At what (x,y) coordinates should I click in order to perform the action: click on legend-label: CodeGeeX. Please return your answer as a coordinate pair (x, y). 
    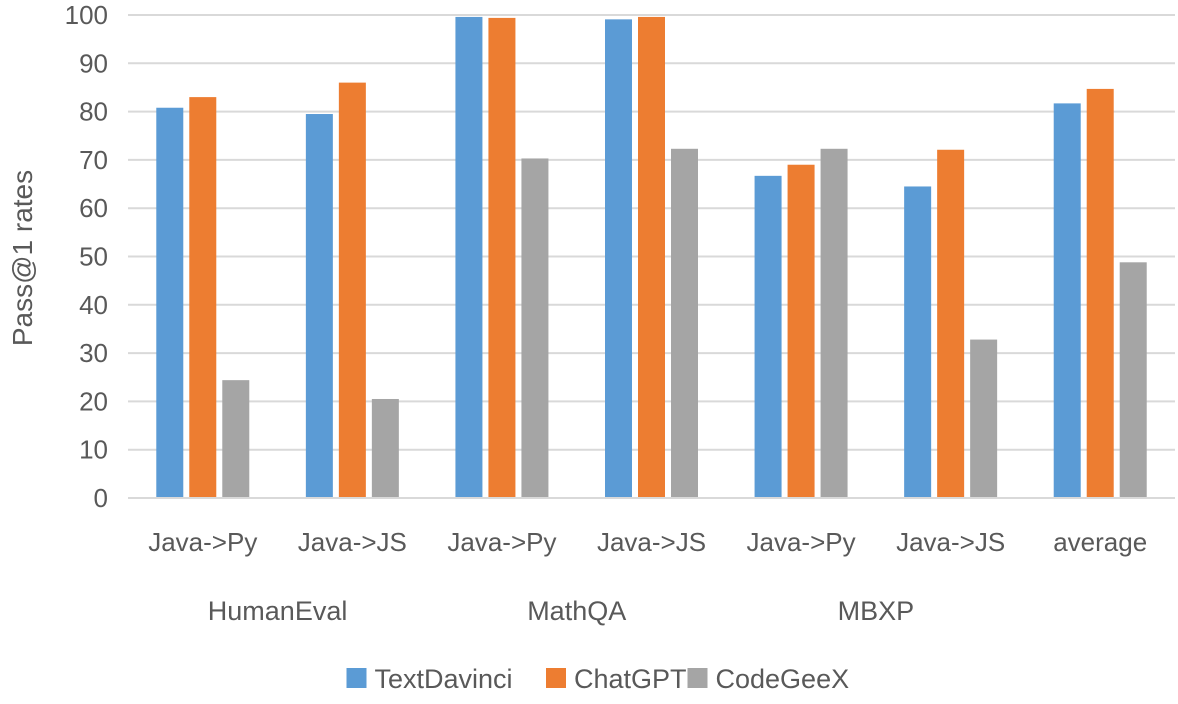
    Looking at the image, I should click on (783, 679).